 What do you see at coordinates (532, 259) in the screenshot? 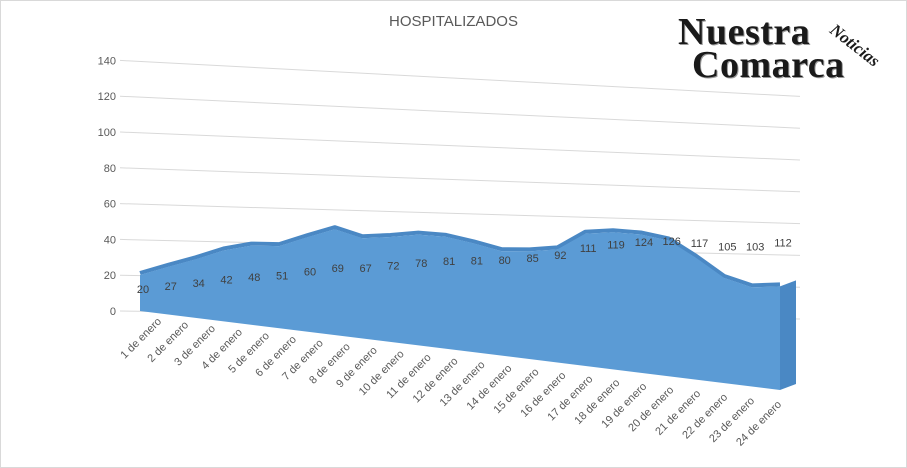
I see `data-label: 85` at bounding box center [532, 259].